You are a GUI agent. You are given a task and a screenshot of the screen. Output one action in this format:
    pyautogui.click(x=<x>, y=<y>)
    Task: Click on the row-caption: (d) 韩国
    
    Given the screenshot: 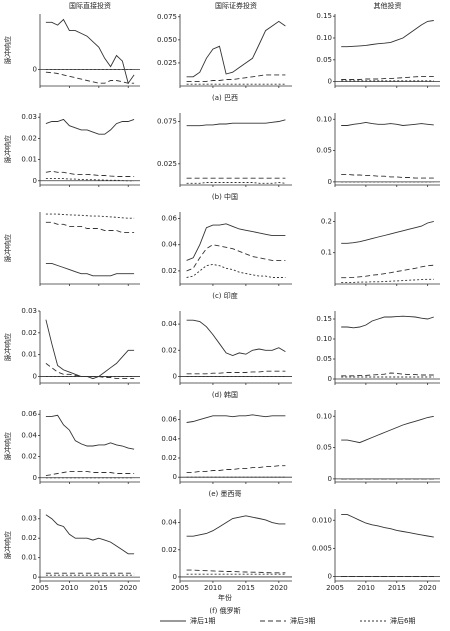 What is the action you would take?
    pyautogui.click(x=225, y=394)
    